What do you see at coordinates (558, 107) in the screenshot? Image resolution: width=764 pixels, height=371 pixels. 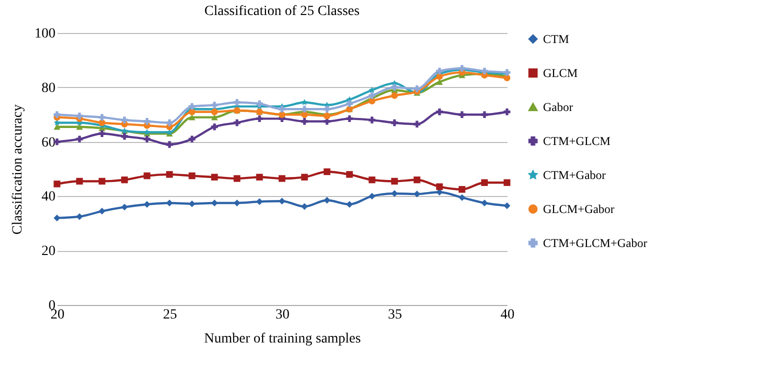 I see `legend-label: Gabor` at bounding box center [558, 107].